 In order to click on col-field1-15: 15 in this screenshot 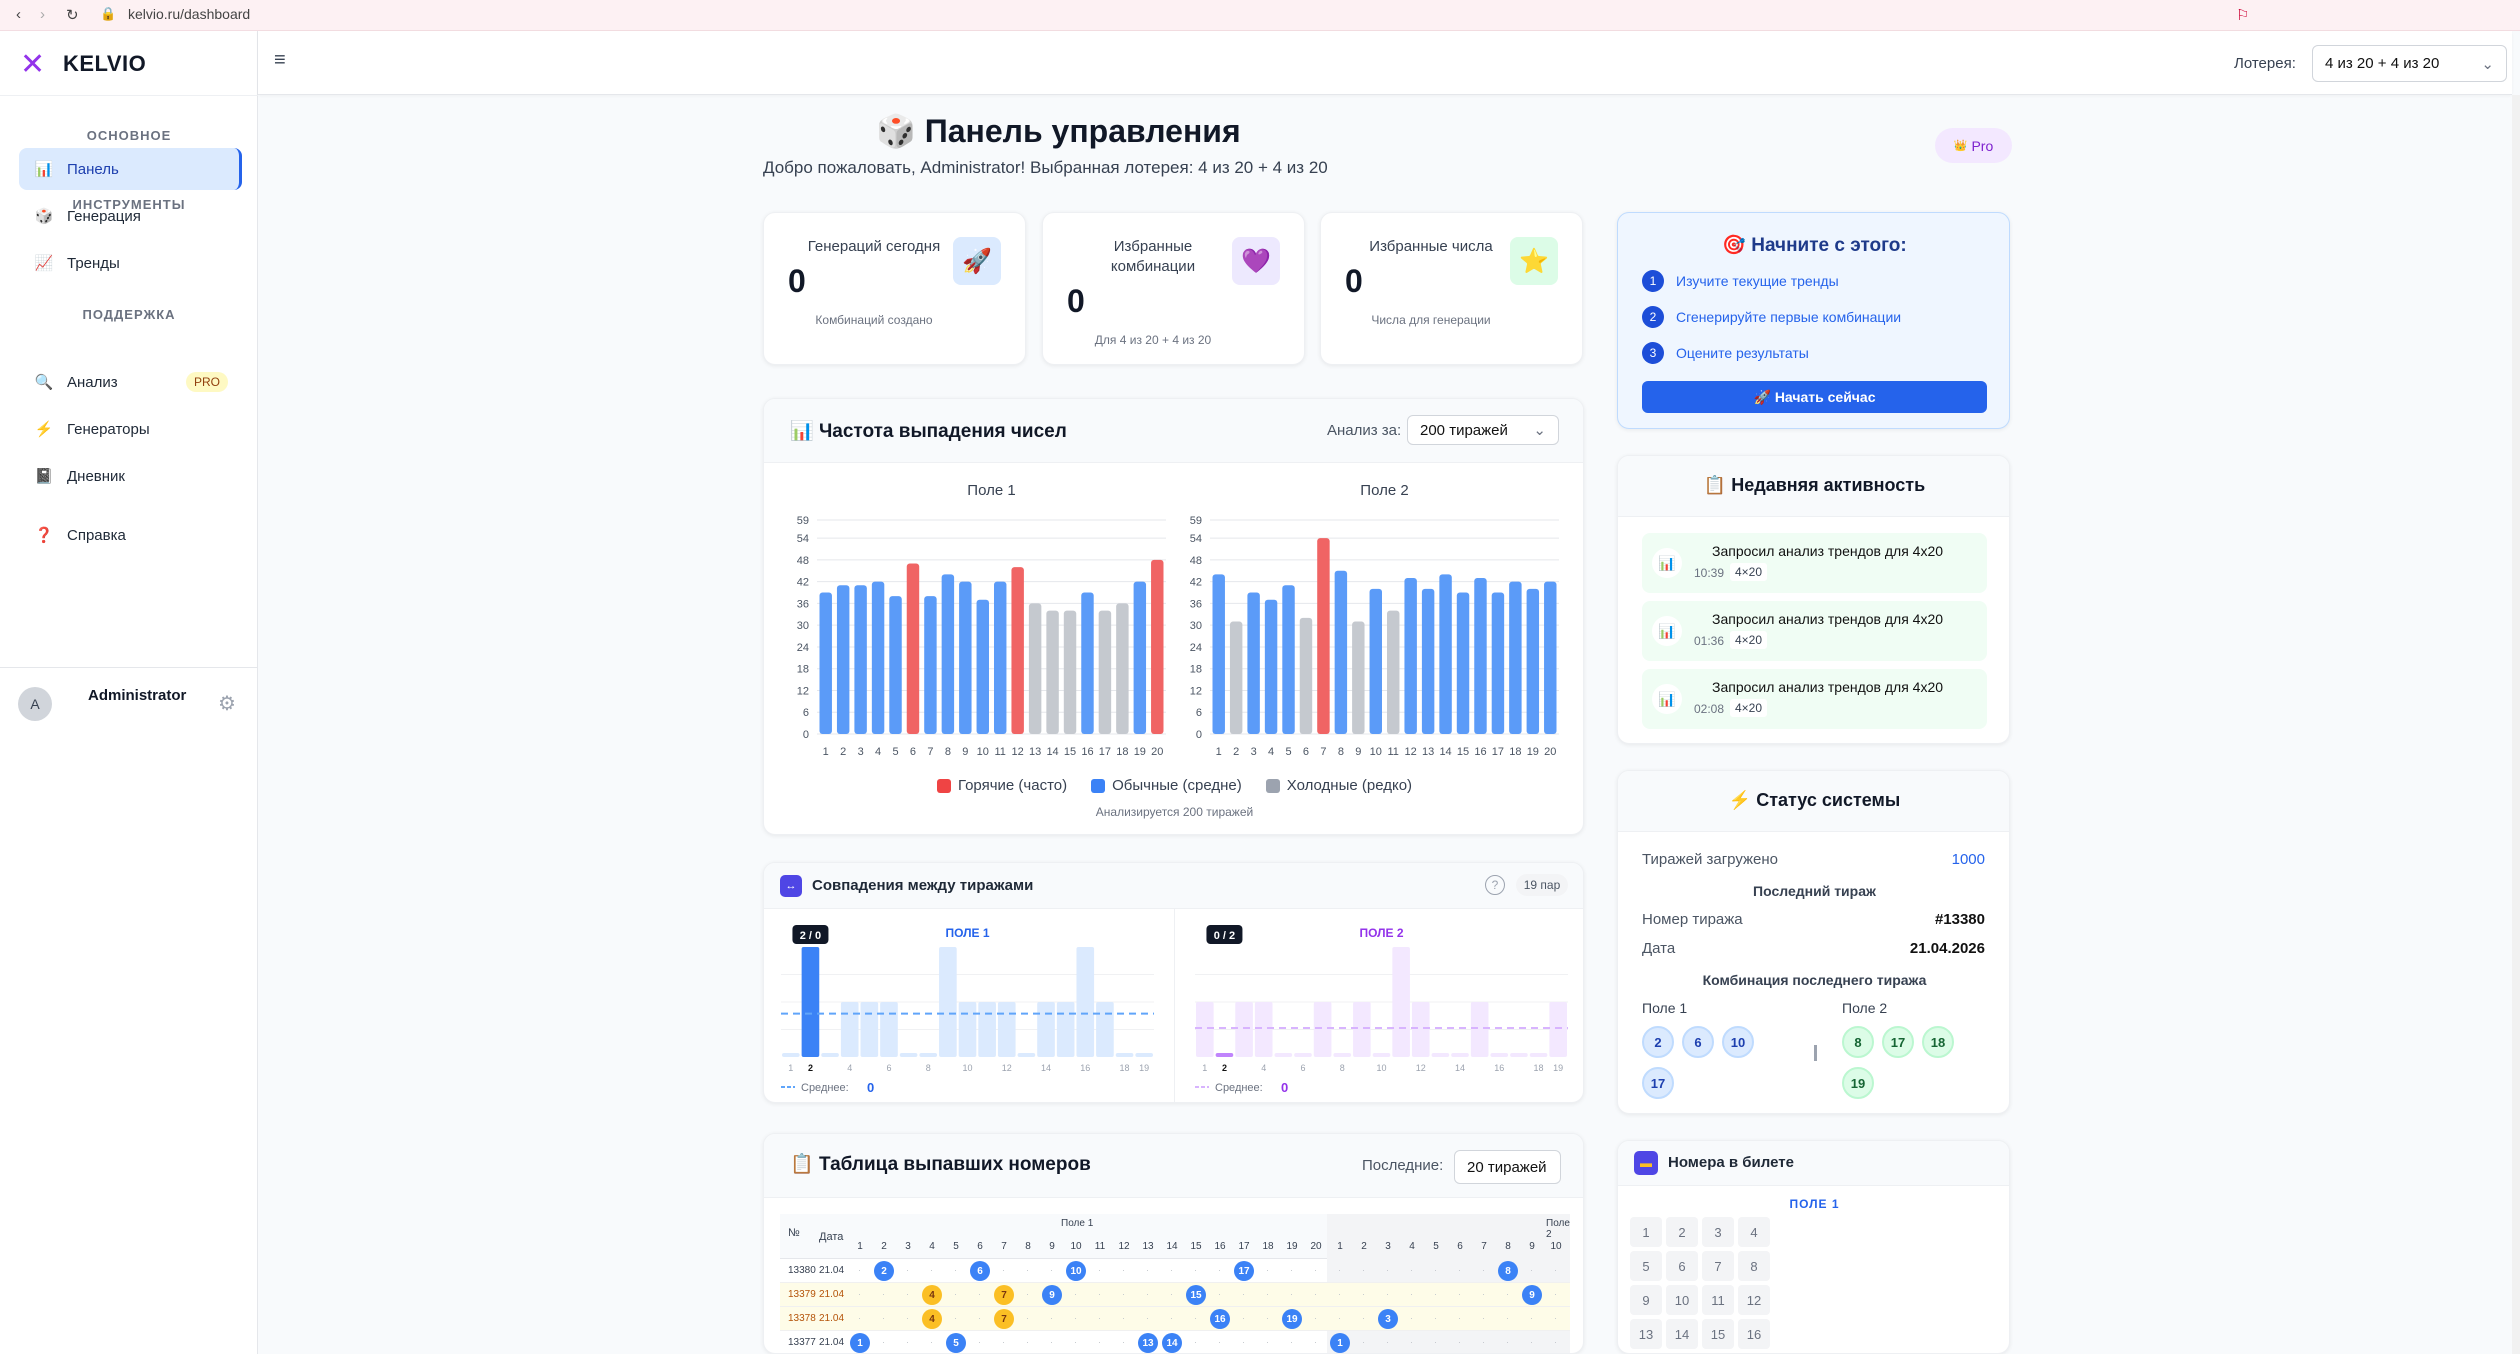, I will do `click(1196, 1246)`.